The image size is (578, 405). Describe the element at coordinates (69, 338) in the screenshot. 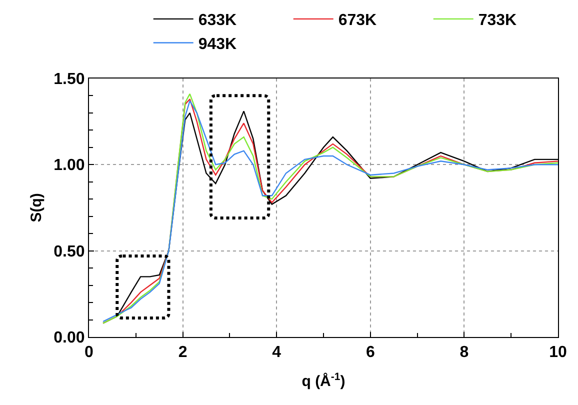

I see `y-tick-label: 0.00` at that location.